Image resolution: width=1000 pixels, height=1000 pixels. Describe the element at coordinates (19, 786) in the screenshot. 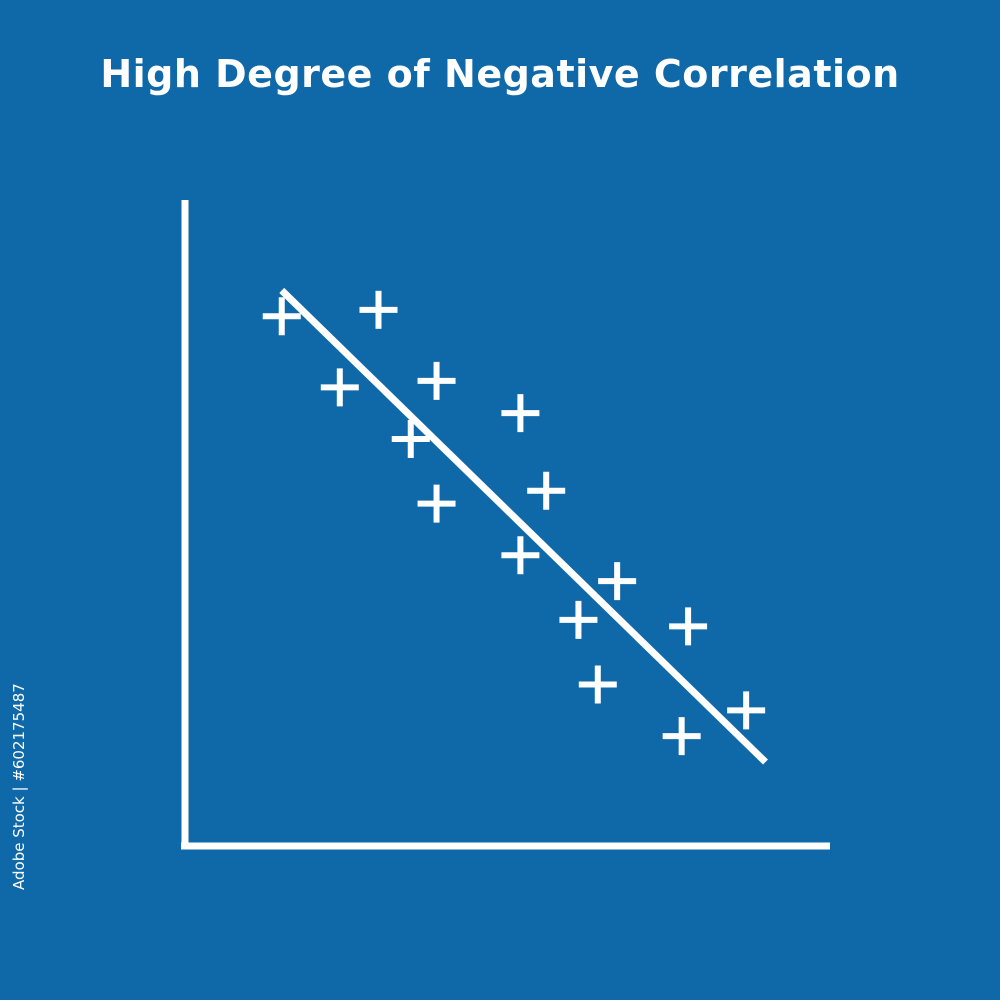

I see `stock-id-text: Adobe Stock | #602175487` at that location.